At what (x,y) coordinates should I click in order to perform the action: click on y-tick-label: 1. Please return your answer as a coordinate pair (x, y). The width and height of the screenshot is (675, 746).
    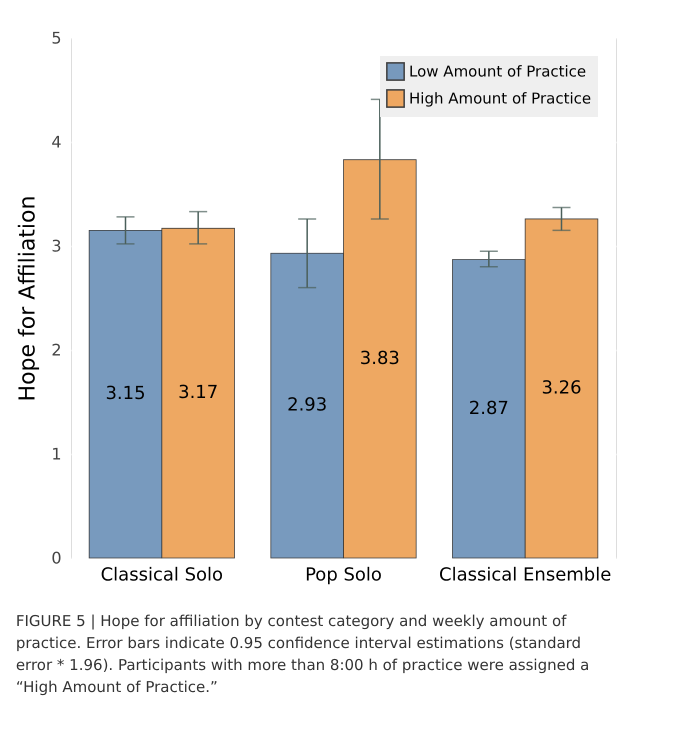
    Looking at the image, I should click on (56, 454).